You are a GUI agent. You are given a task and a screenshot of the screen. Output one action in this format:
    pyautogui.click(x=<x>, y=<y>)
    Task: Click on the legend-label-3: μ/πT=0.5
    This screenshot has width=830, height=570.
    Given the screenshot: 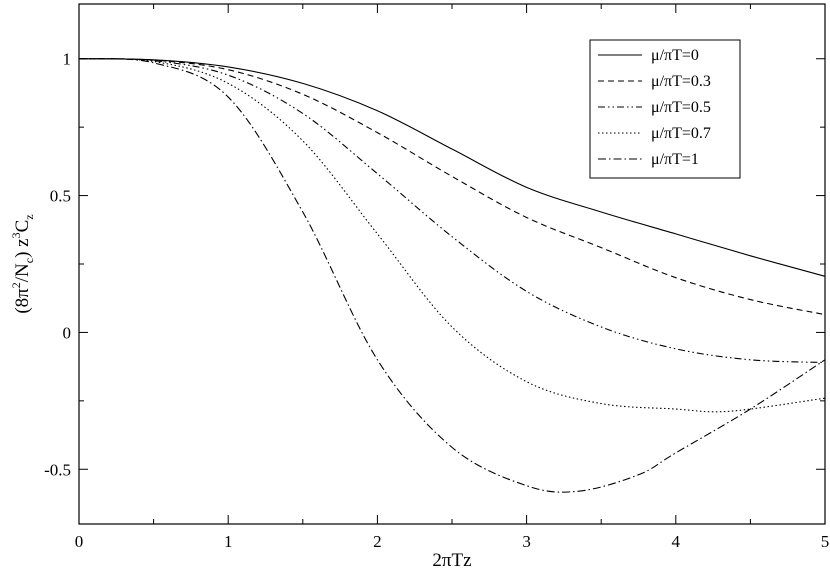 What is the action you would take?
    pyautogui.click(x=681, y=107)
    